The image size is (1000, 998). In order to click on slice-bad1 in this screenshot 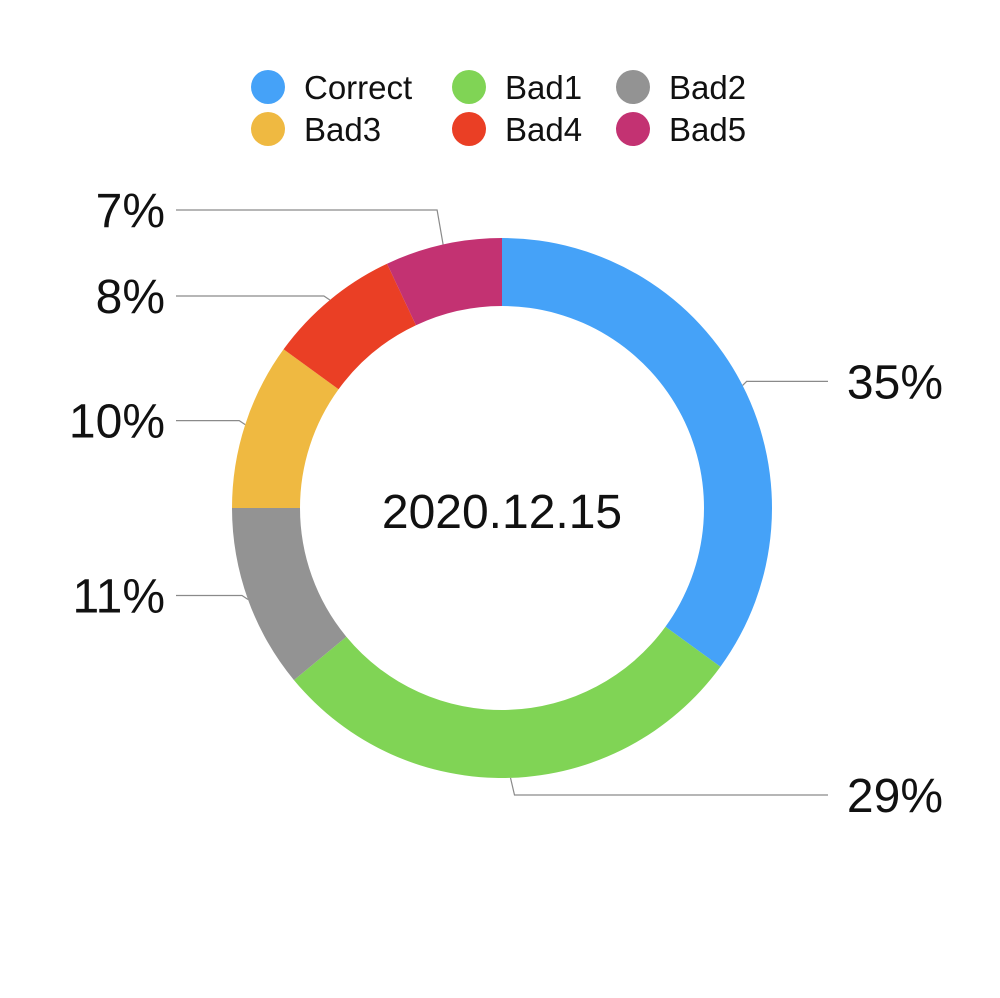, I will do `click(507, 702)`.